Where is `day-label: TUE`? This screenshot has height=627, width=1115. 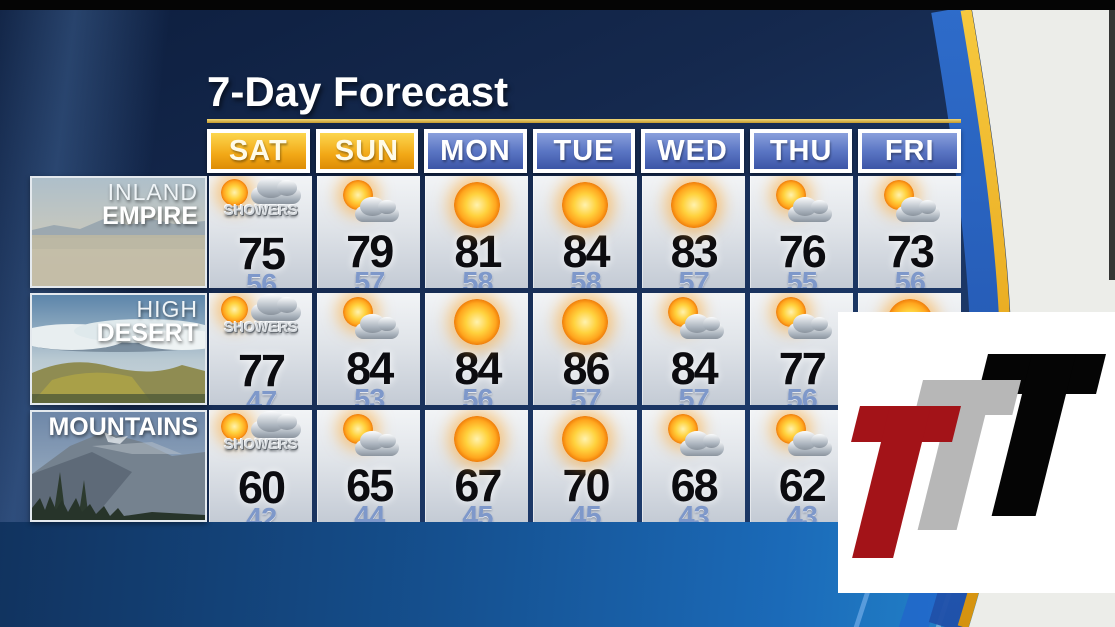
day-label: TUE is located at coordinates (584, 150).